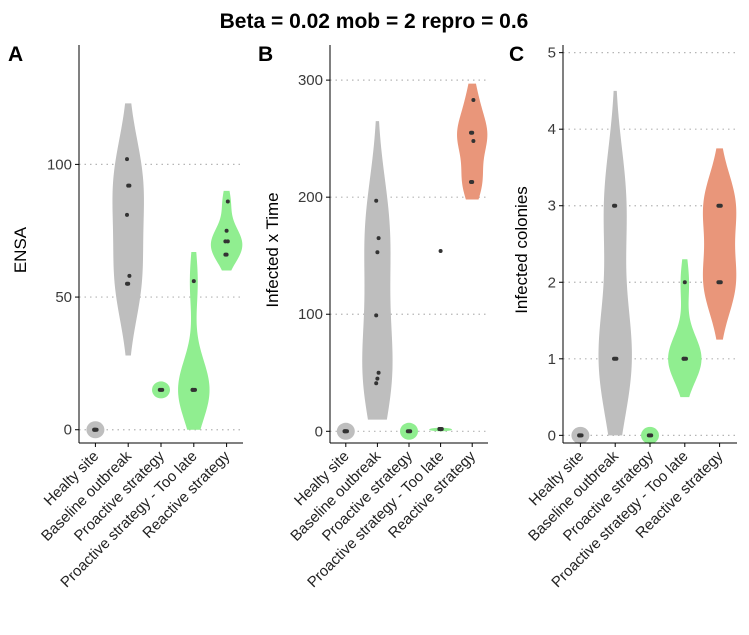 This screenshot has height=635, width=749. I want to click on main-title: Beta = 0.02 mob = 2 repro = 0.6, so click(374, 21).